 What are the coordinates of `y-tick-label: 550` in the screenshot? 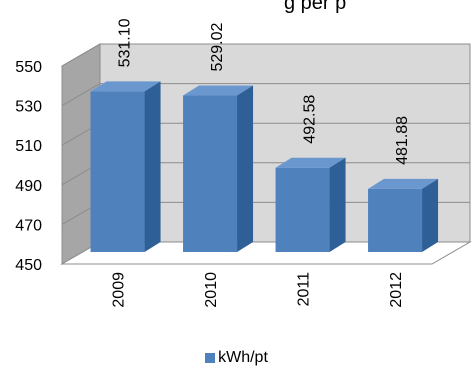 It's located at (28, 67).